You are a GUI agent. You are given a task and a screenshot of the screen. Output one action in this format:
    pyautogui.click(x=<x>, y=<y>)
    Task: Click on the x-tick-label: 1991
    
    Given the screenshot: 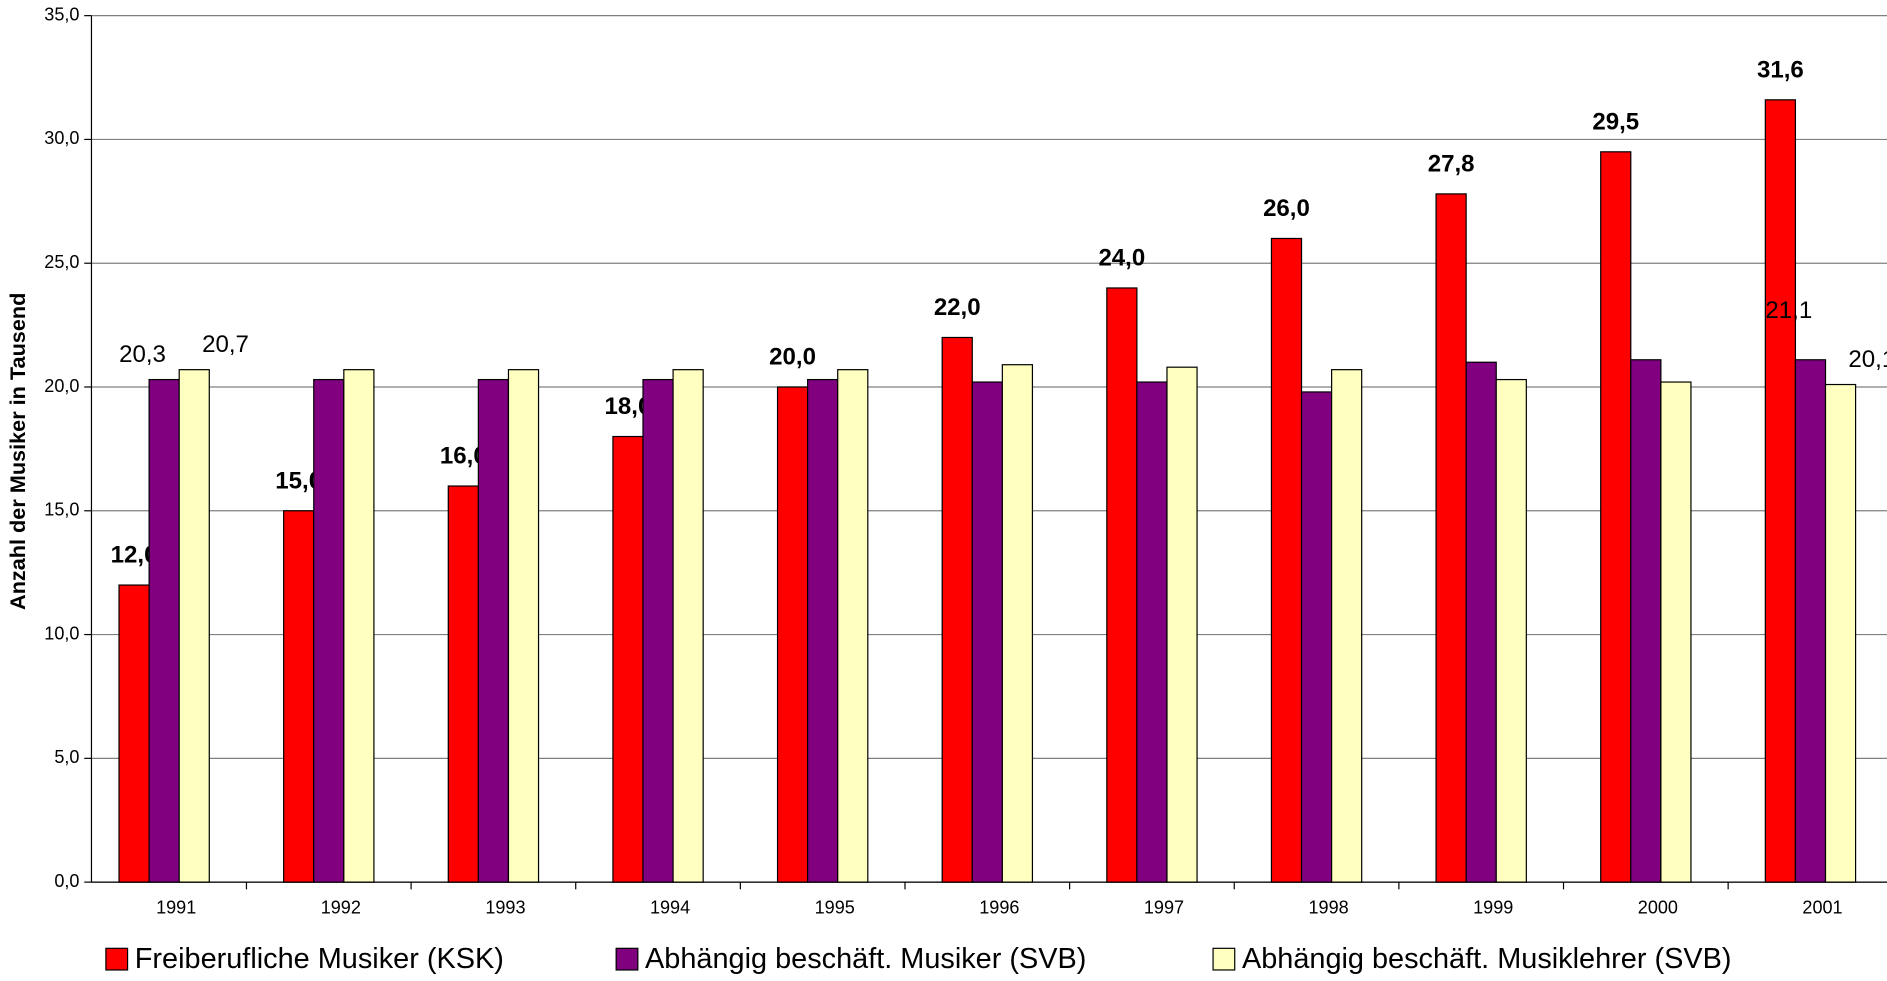 What is the action you would take?
    pyautogui.click(x=176, y=907)
    